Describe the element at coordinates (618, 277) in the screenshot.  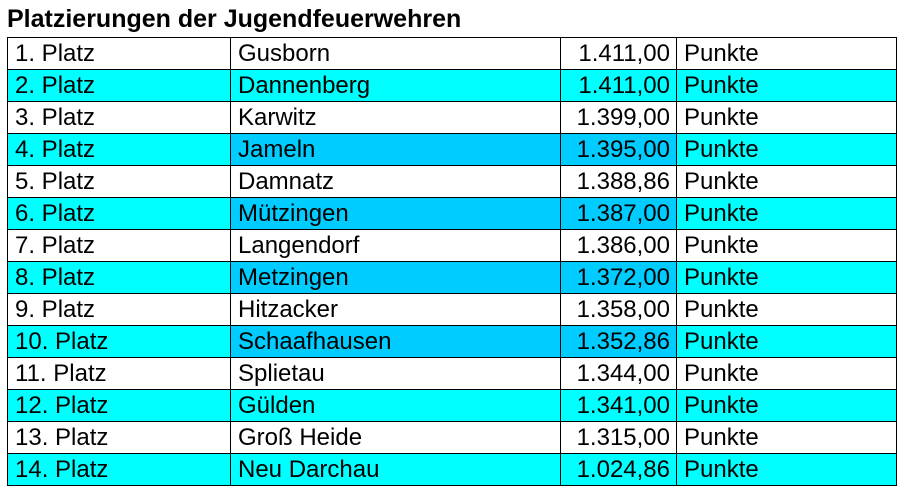
I see `score-cell: 1.372,00` at that location.